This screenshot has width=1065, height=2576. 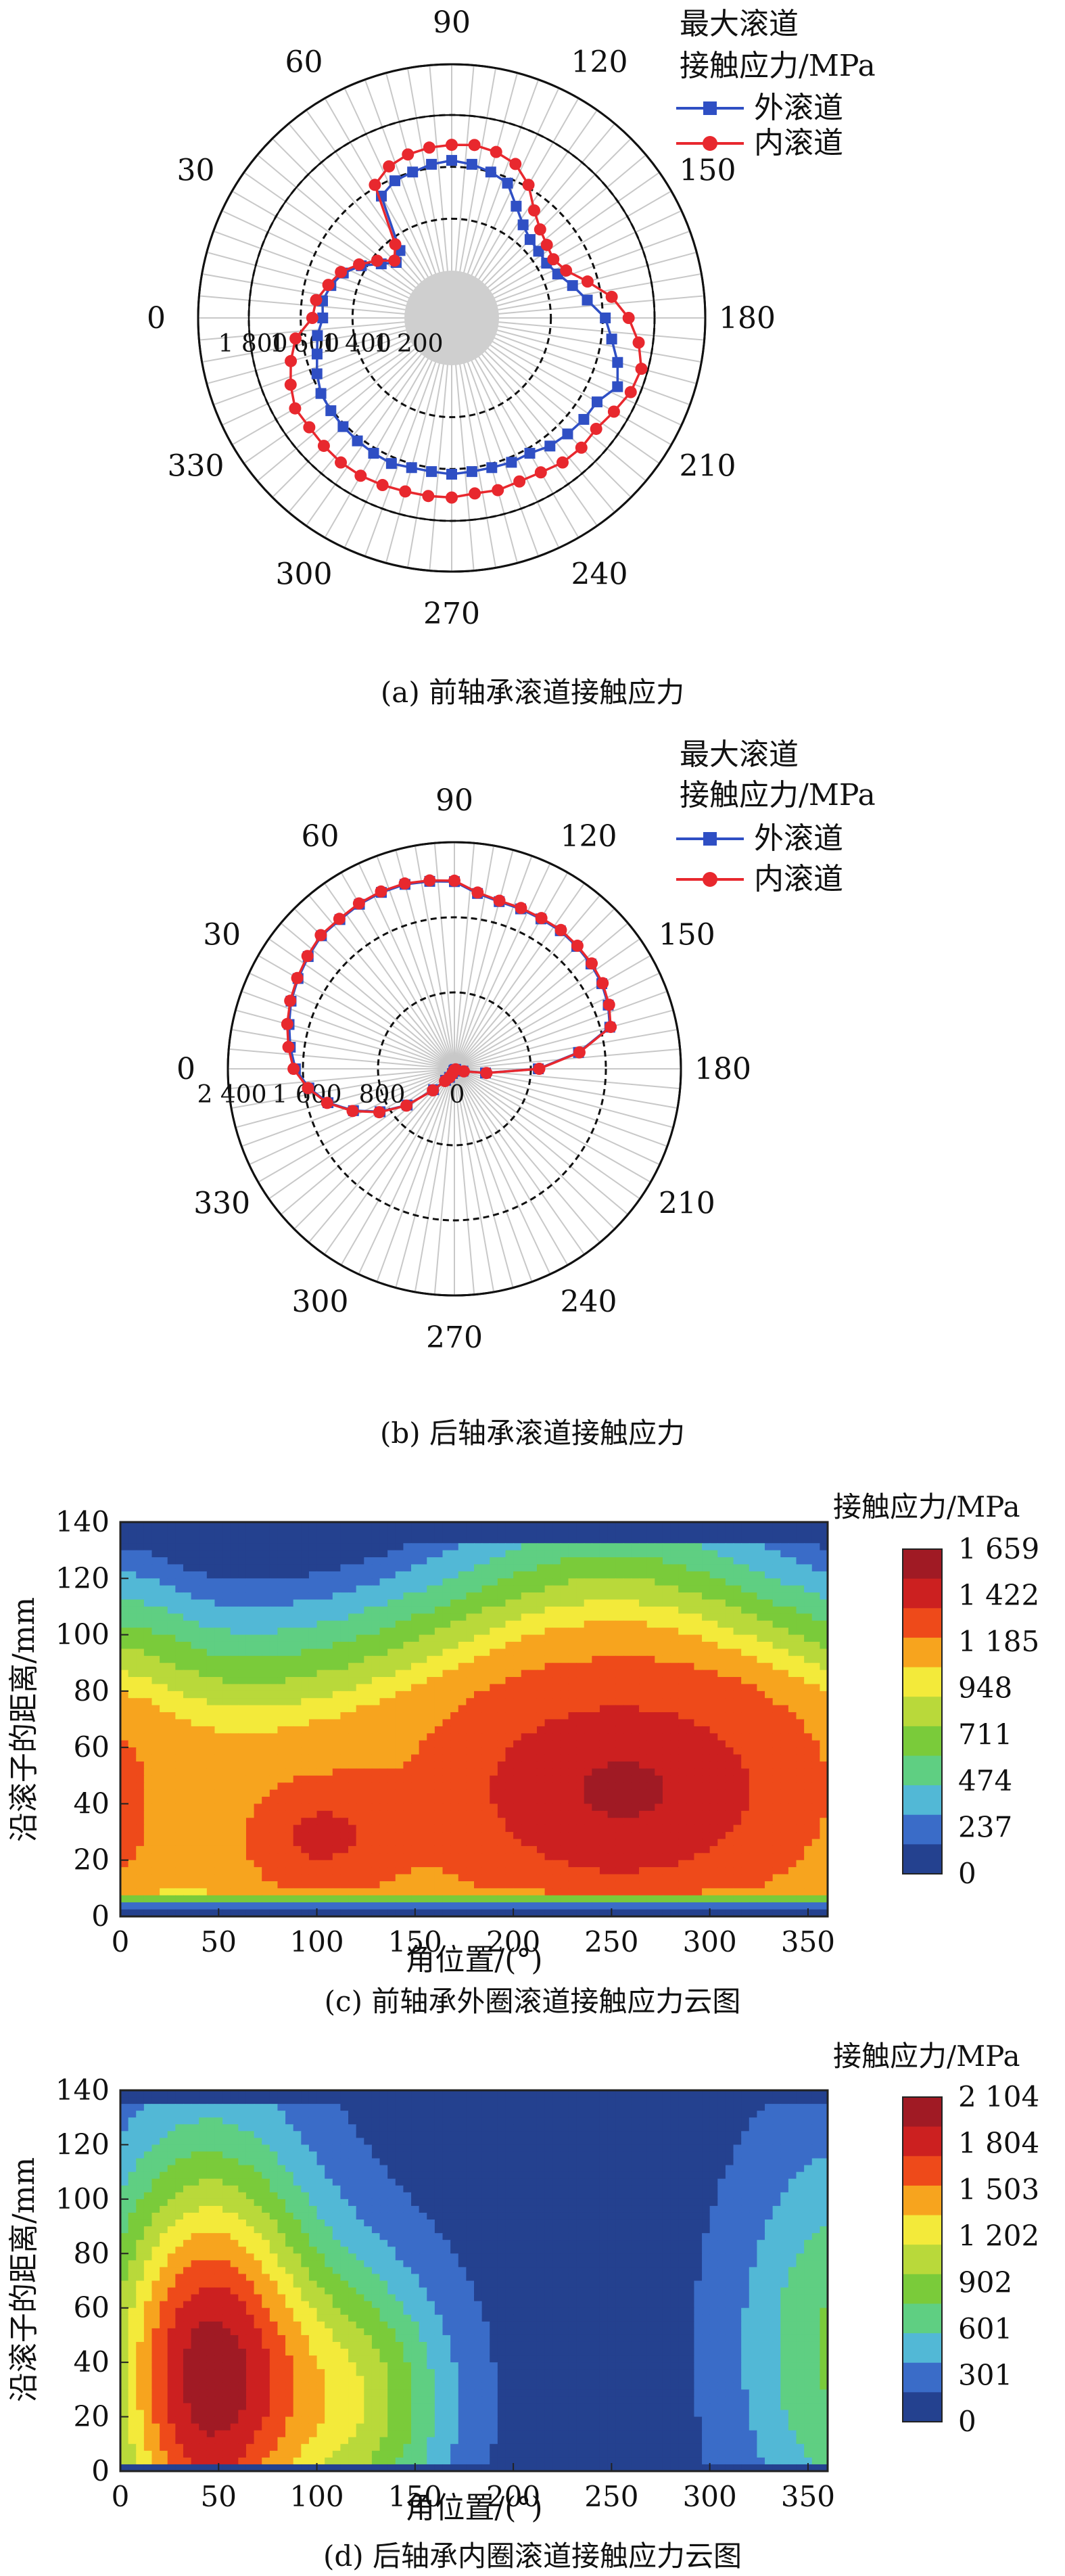 What do you see at coordinates (492, 467) in the screenshot?
I see `data-point-square` at bounding box center [492, 467].